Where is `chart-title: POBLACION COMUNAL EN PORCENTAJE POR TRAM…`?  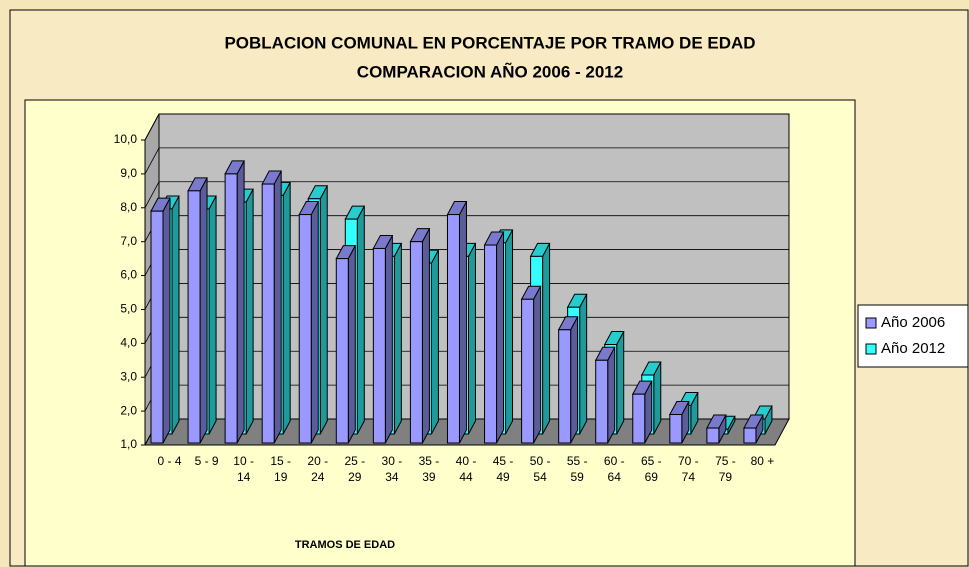
chart-title: POBLACION COMUNAL EN PORCENTAJE POR TRAM… is located at coordinates (489, 42).